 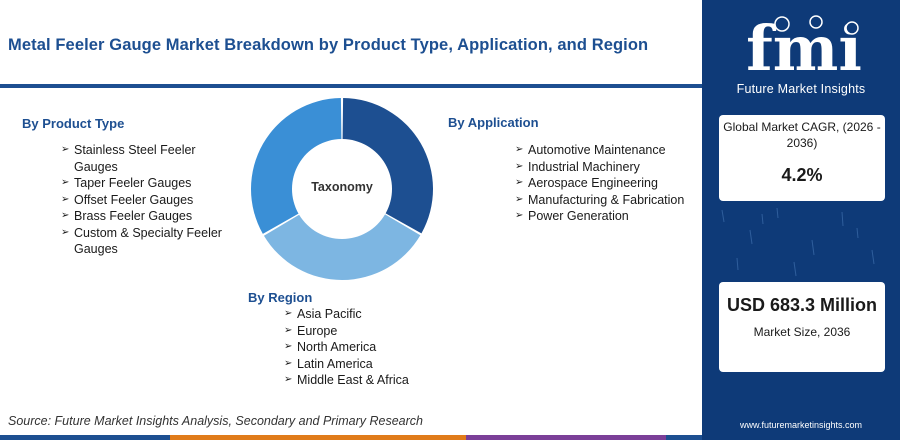 I want to click on cagr-label: Global Market CAGR, (2026 - 2036), so click(x=802, y=135).